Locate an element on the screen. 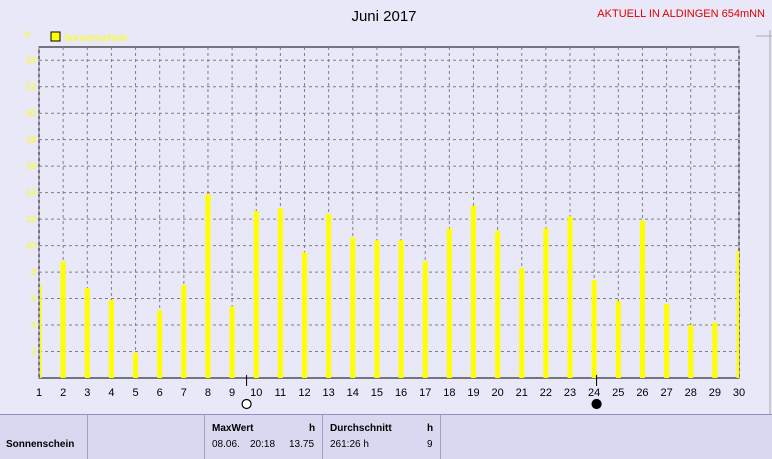 The image size is (772, 459). y-tick-label: 4 is located at coordinates (33, 325).